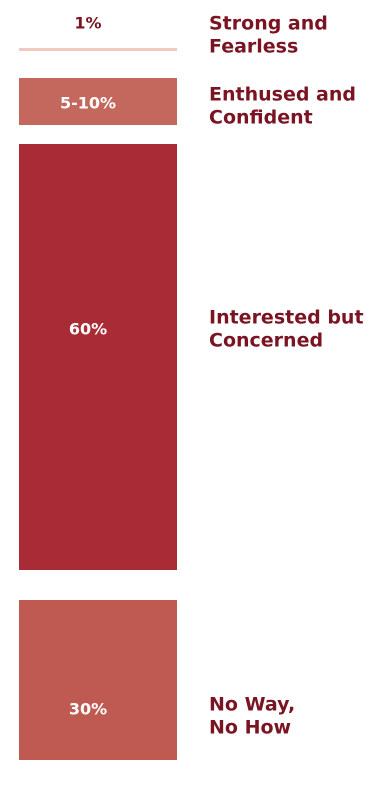  Describe the element at coordinates (252, 705) in the screenshot. I see `category-label-4-line-1: No Way,` at that location.